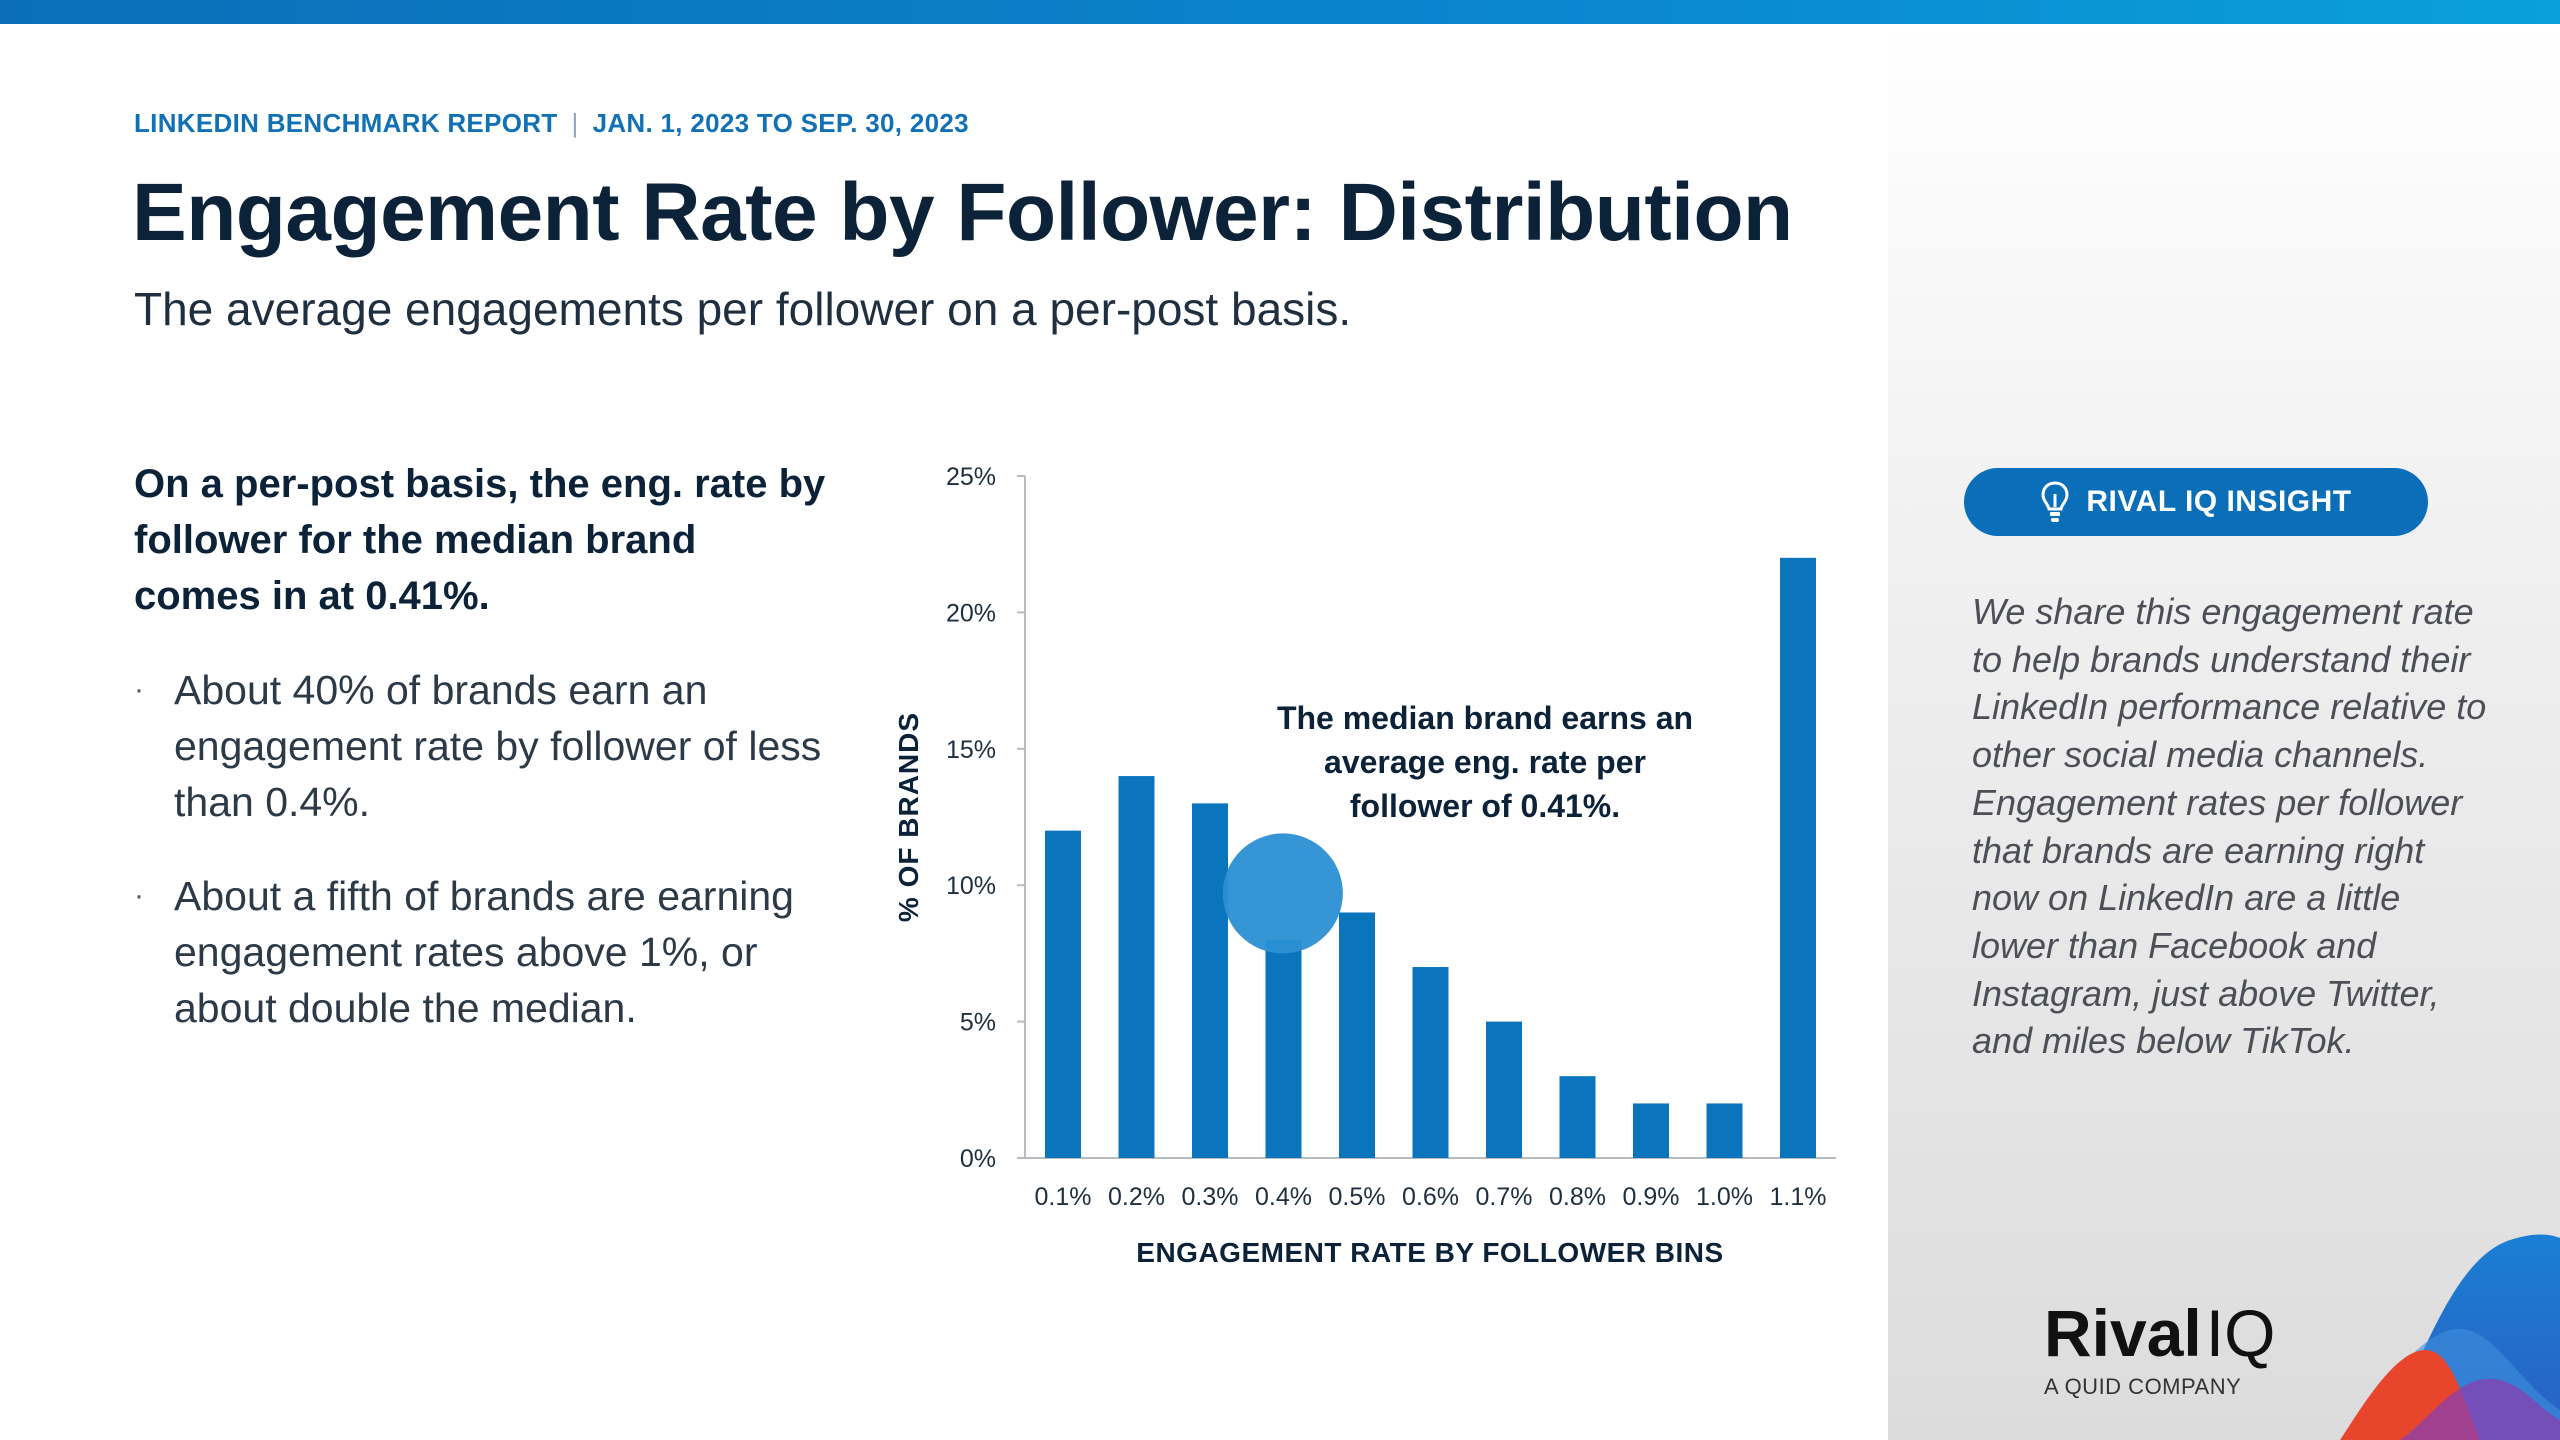 The height and width of the screenshot is (1440, 2560). Describe the element at coordinates (971, 477) in the screenshot. I see `y-tick-label: 25%` at that location.